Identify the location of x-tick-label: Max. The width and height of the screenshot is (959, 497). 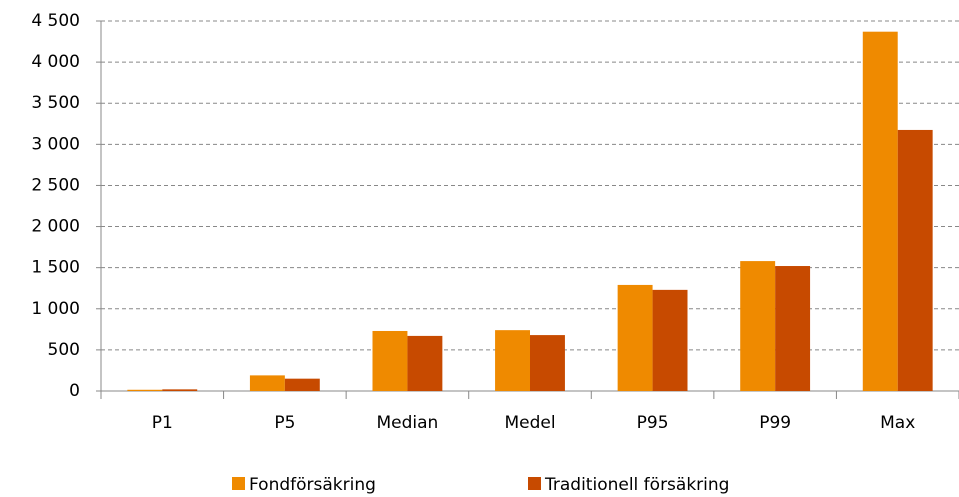
(897, 423).